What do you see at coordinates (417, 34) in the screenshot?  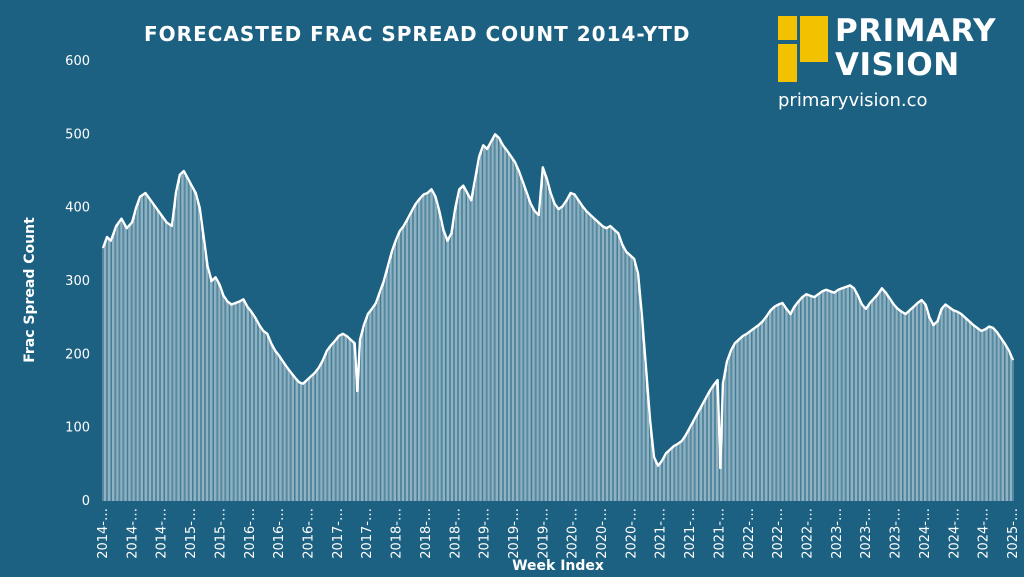 I see `chart-title: FORECASTED FRAC SPREAD COUNT 2014-YTD` at bounding box center [417, 34].